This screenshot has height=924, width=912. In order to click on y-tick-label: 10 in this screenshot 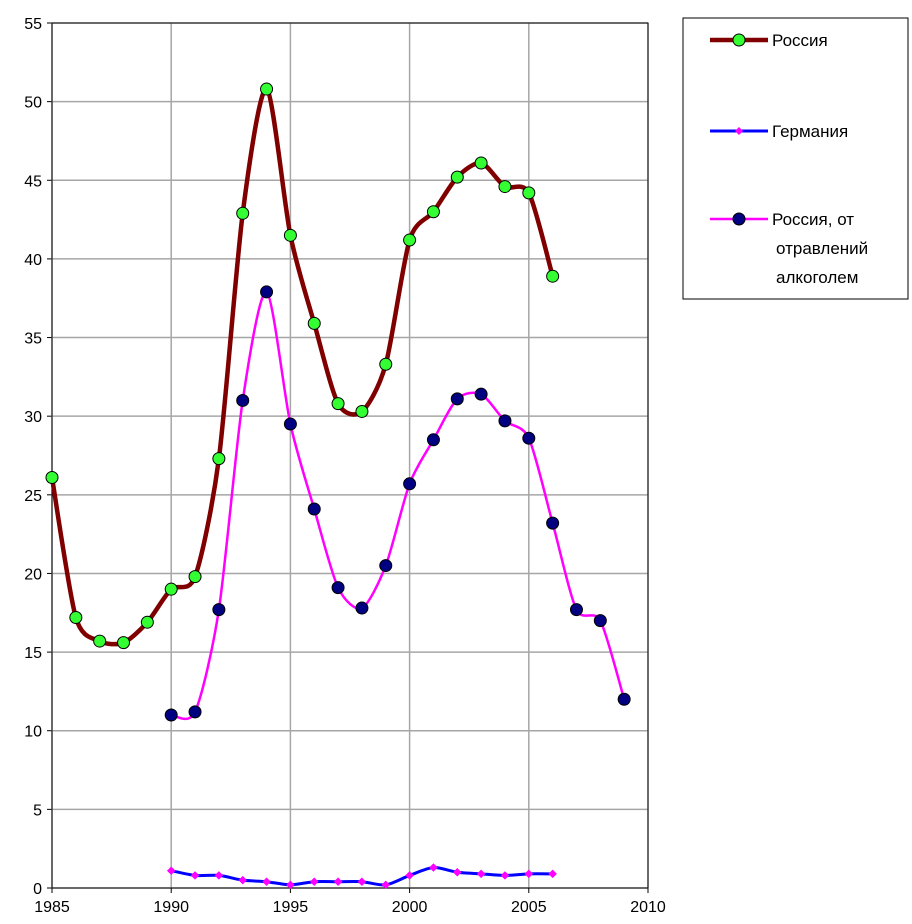, I will do `click(33, 732)`.